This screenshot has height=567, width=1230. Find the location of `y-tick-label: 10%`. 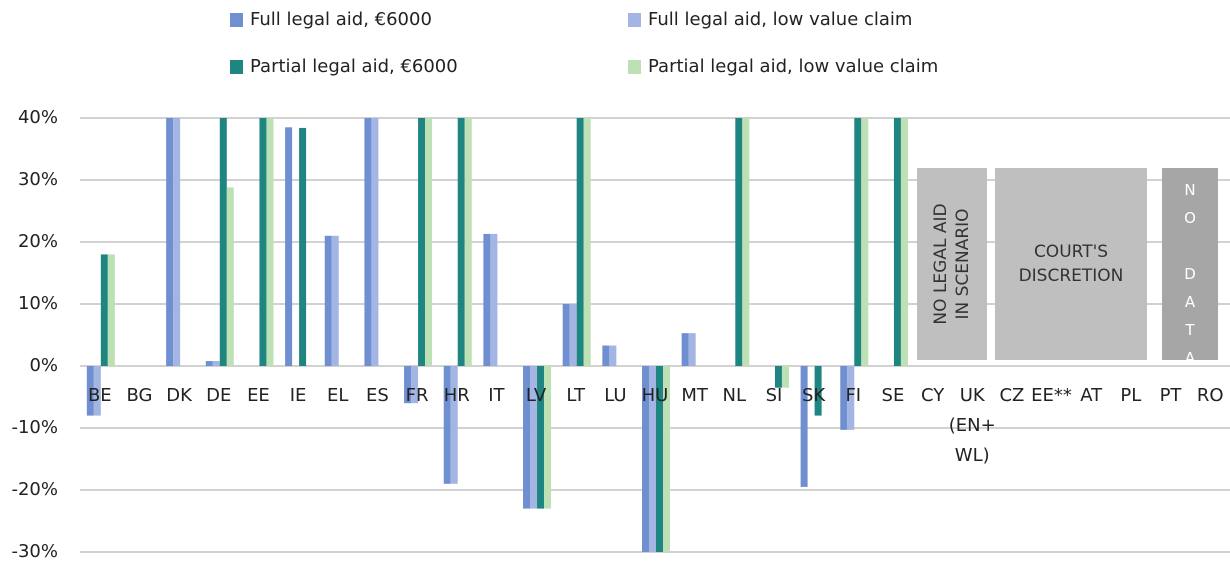

y-tick-label: 10% is located at coordinates (38, 303).